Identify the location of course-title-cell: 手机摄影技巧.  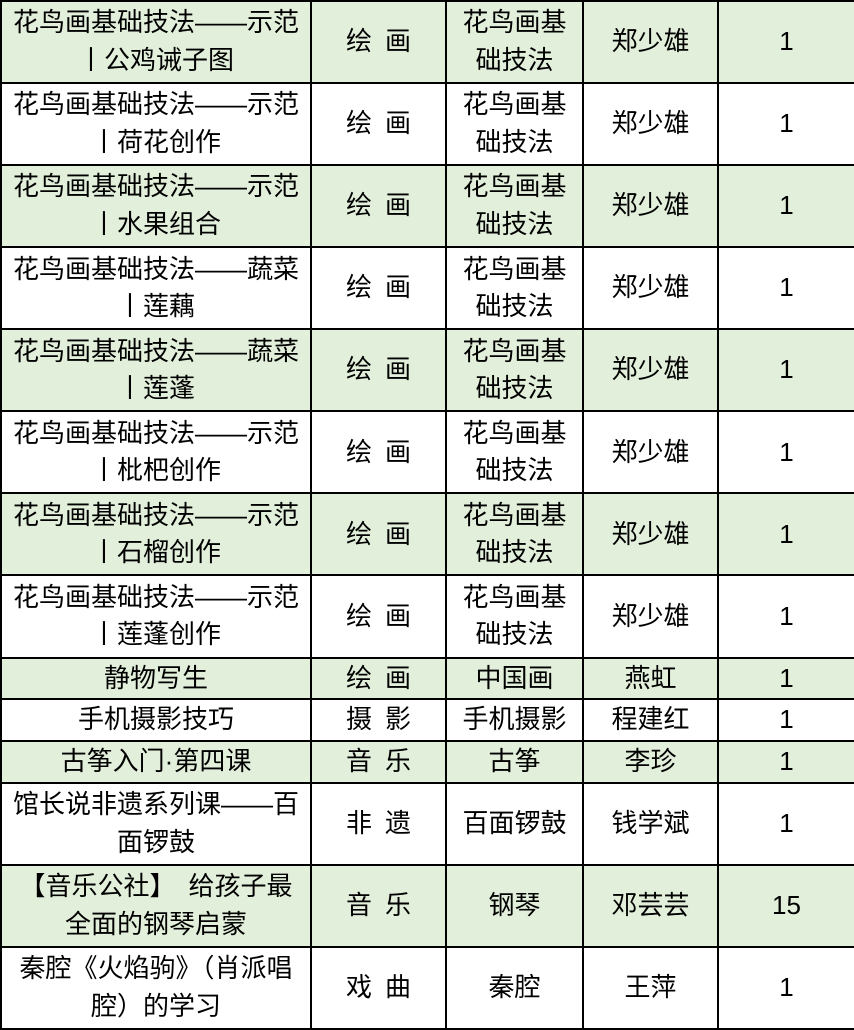
(156, 720).